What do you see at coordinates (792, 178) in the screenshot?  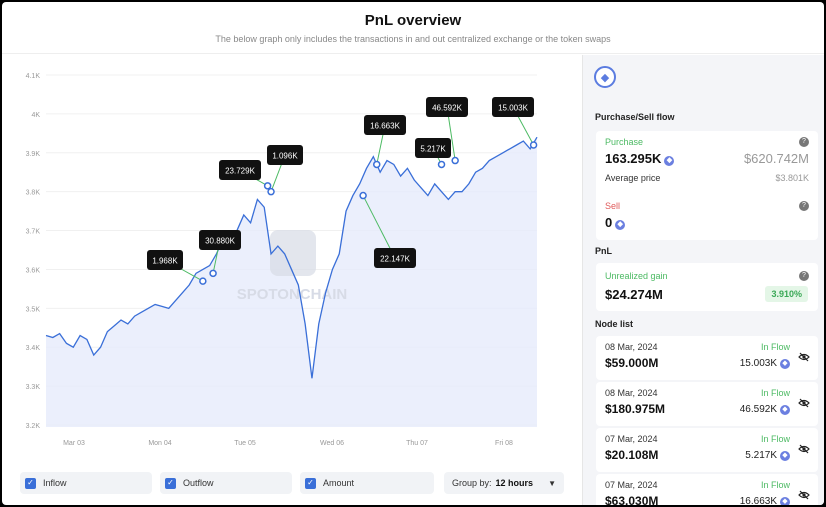 I see `average-price-value: $3.801K` at bounding box center [792, 178].